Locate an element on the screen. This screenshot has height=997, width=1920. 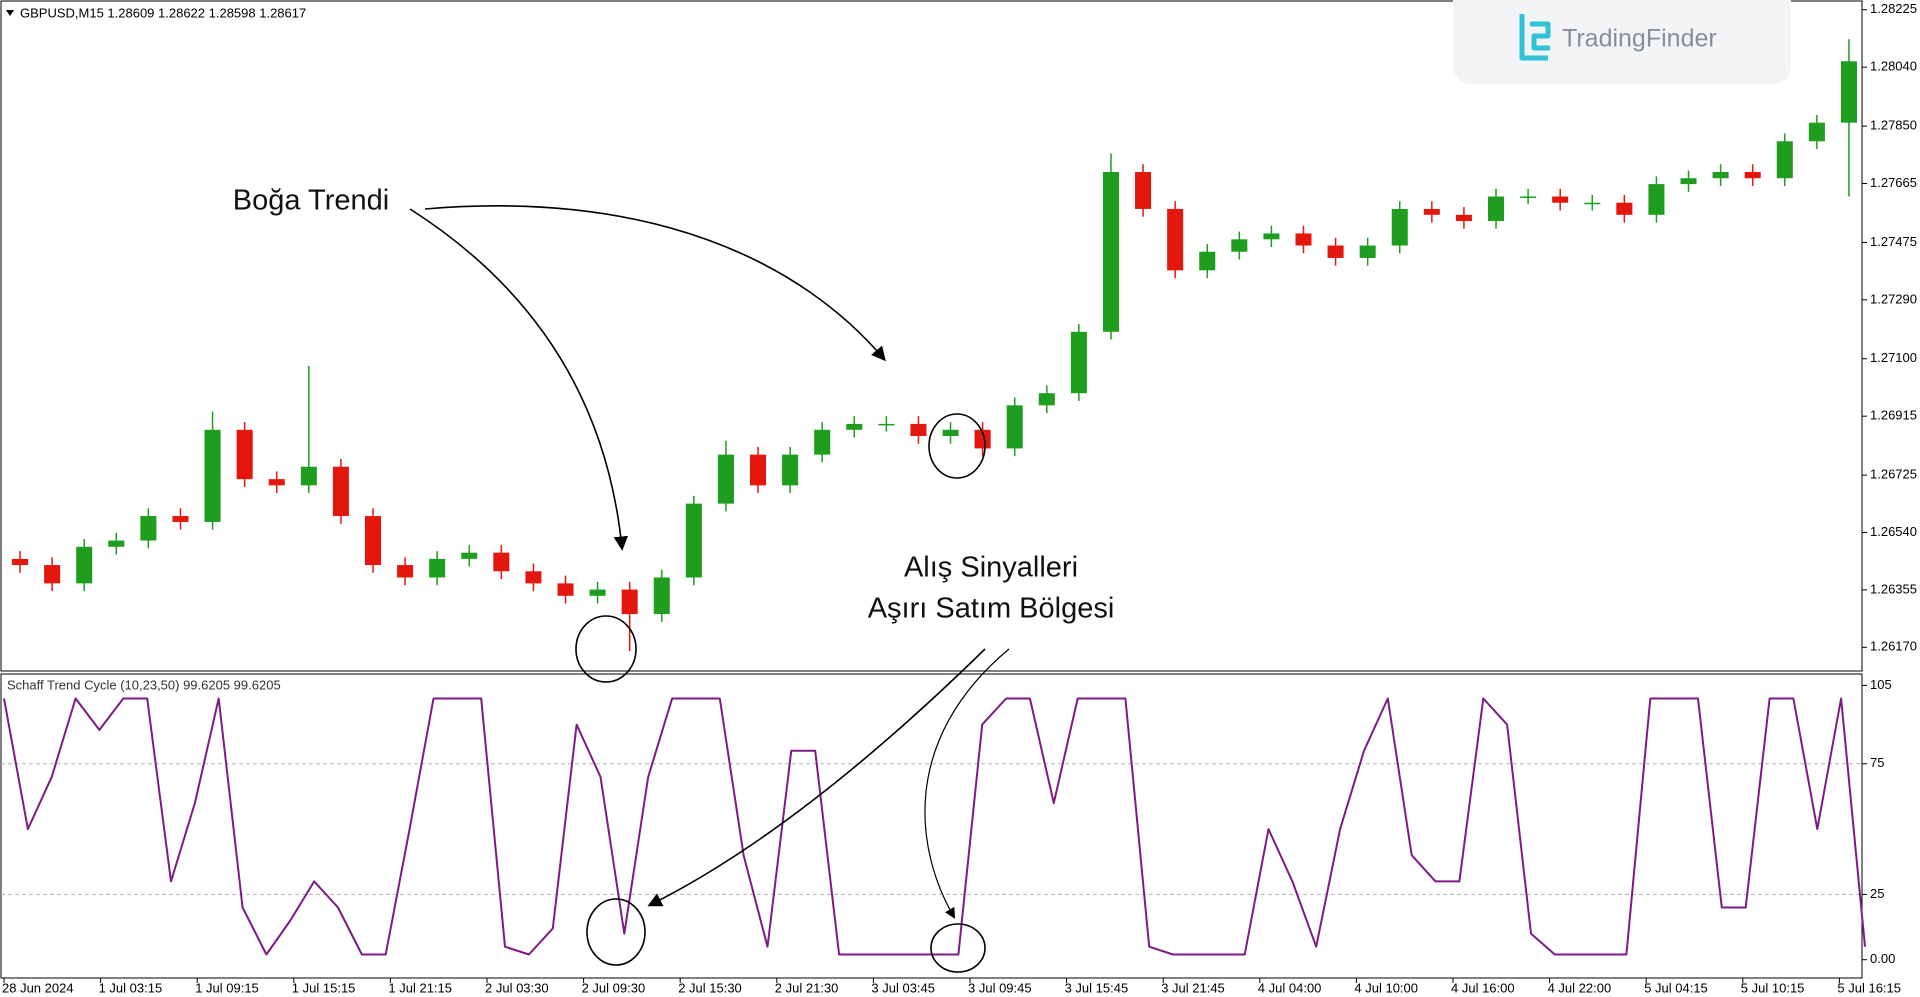
y-tick-label: 105 is located at coordinates (1881, 684).